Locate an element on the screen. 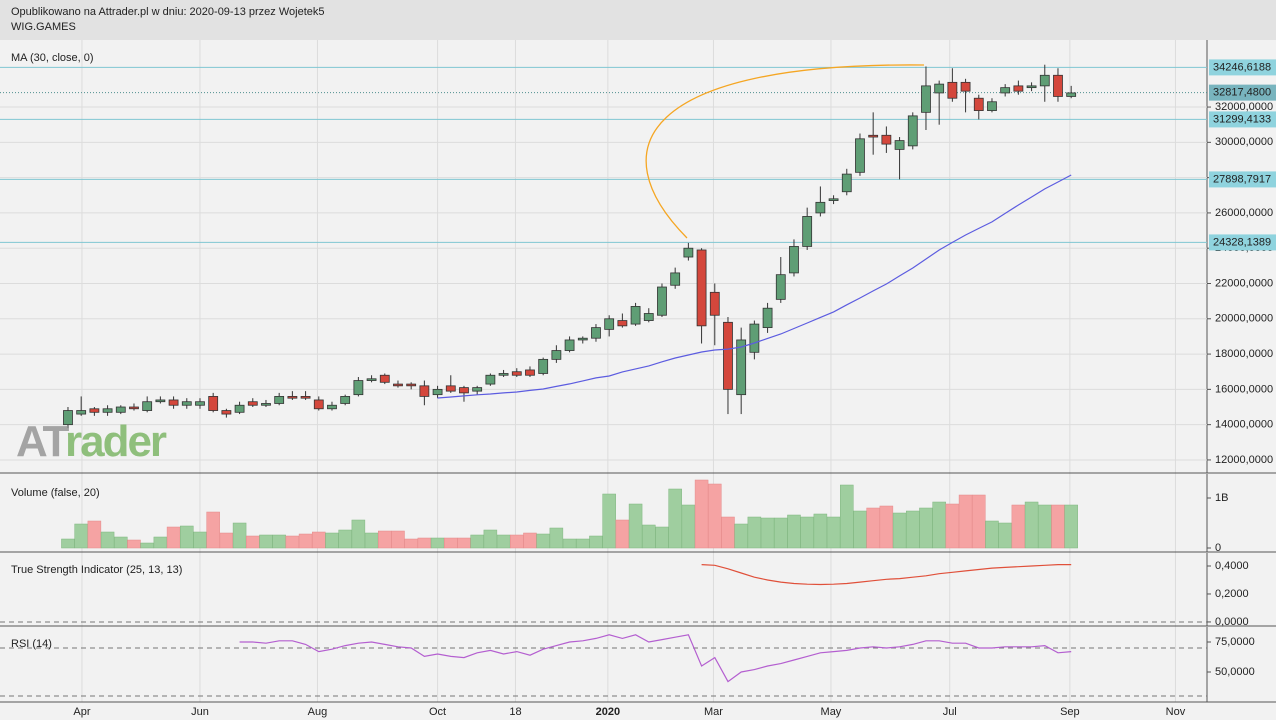 This screenshot has width=1276, height=720. y-tick-label: 20000,0000 is located at coordinates (1244, 319).